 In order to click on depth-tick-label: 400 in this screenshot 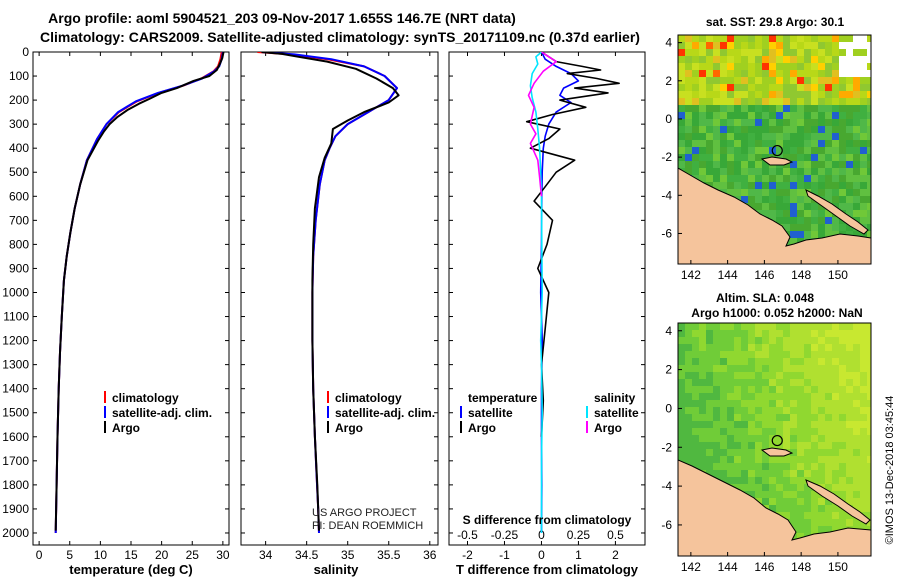, I will do `click(19, 148)`.